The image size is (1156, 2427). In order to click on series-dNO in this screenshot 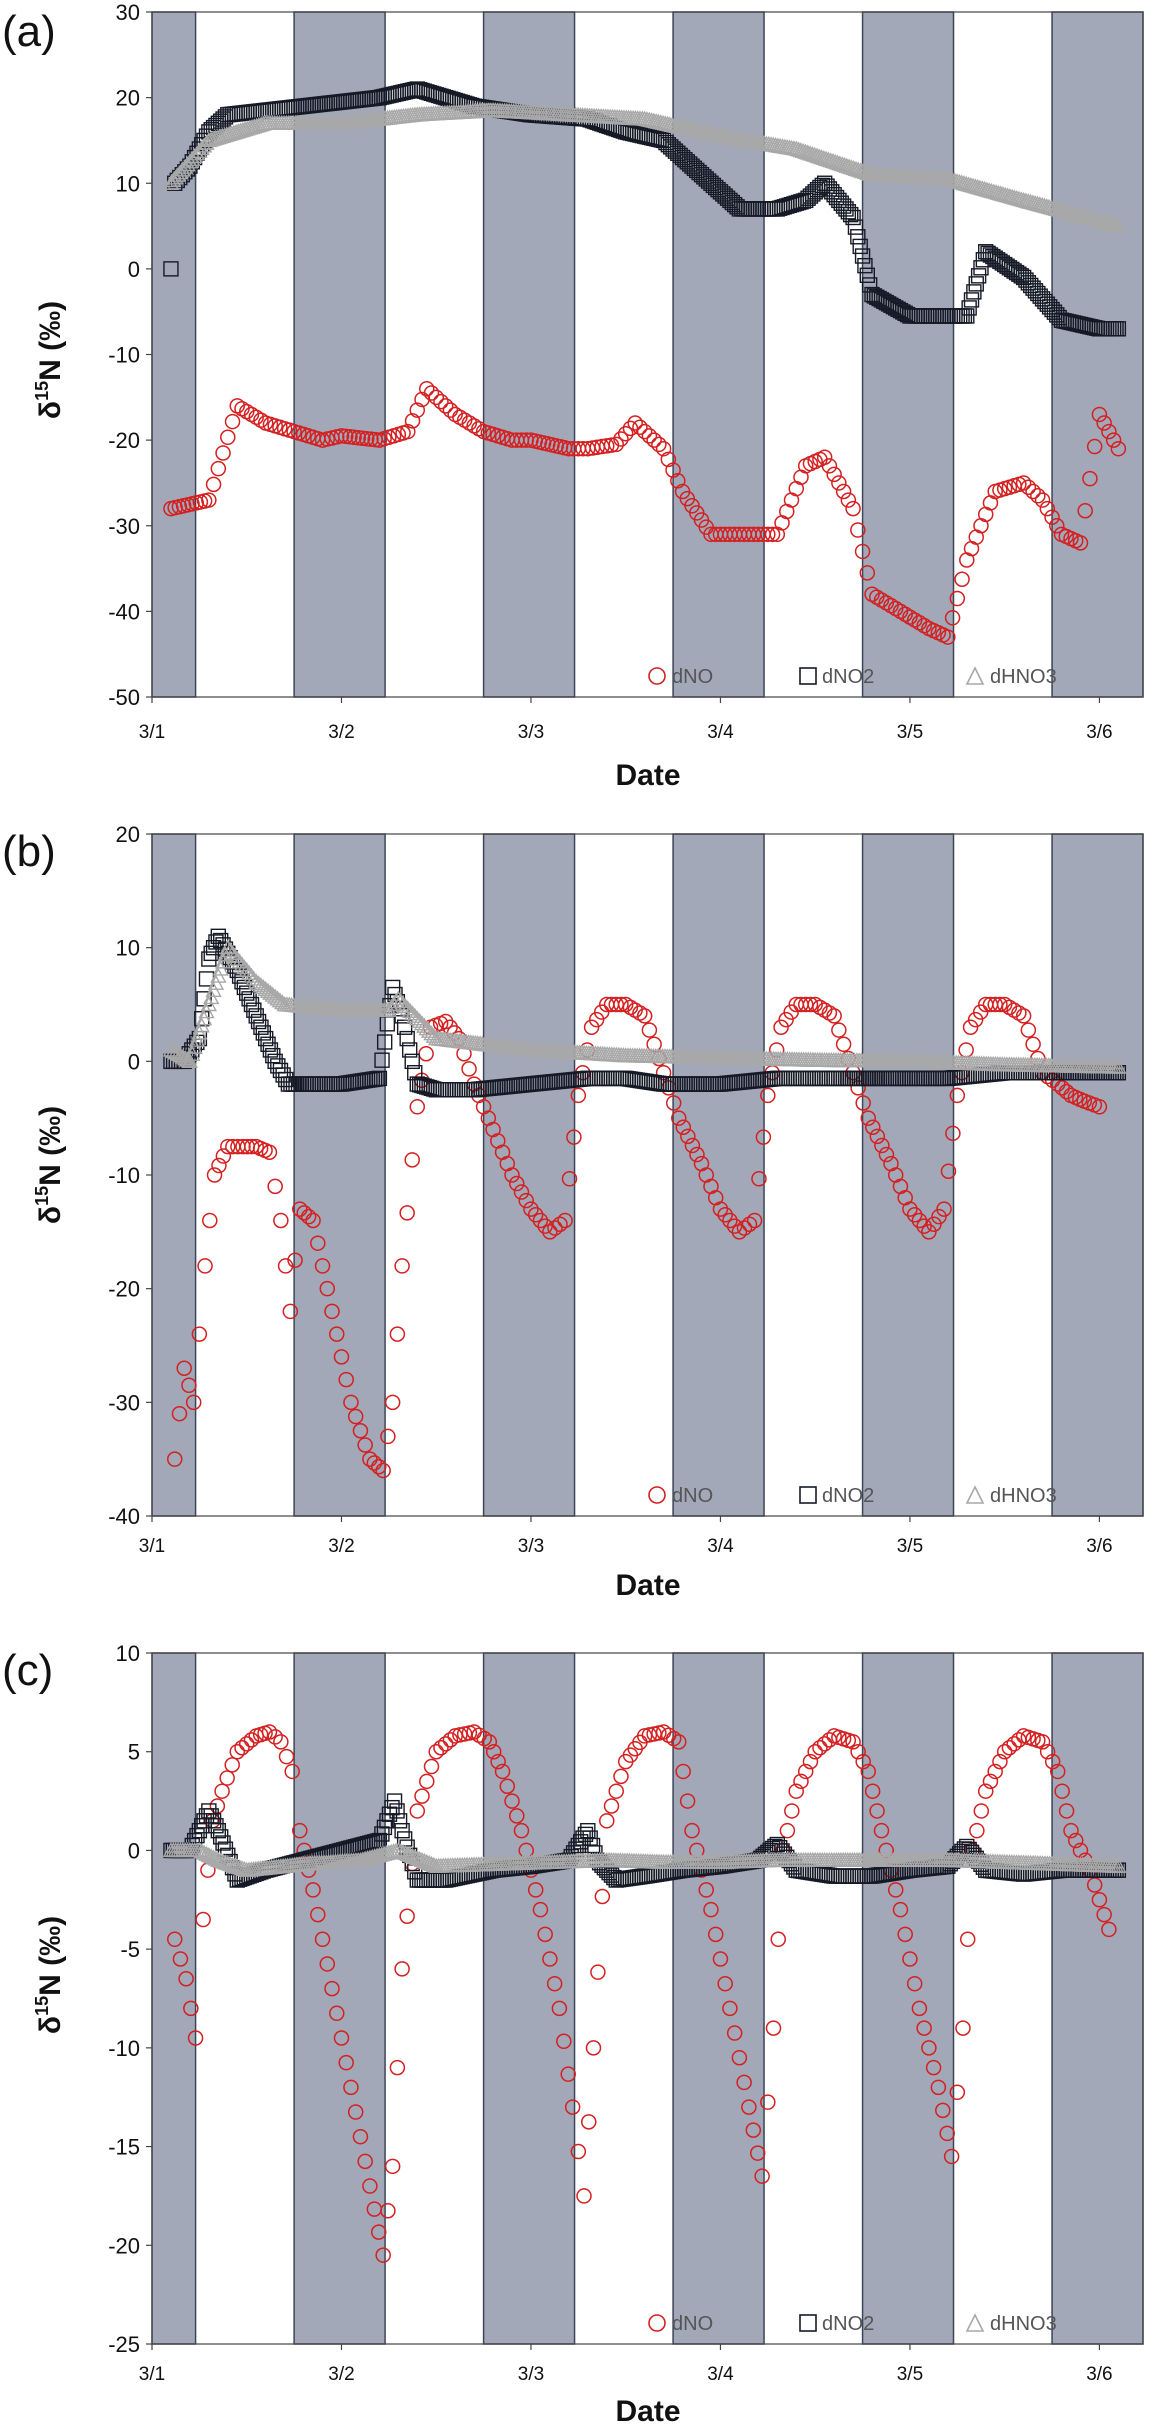, I will do `click(645, 513)`.